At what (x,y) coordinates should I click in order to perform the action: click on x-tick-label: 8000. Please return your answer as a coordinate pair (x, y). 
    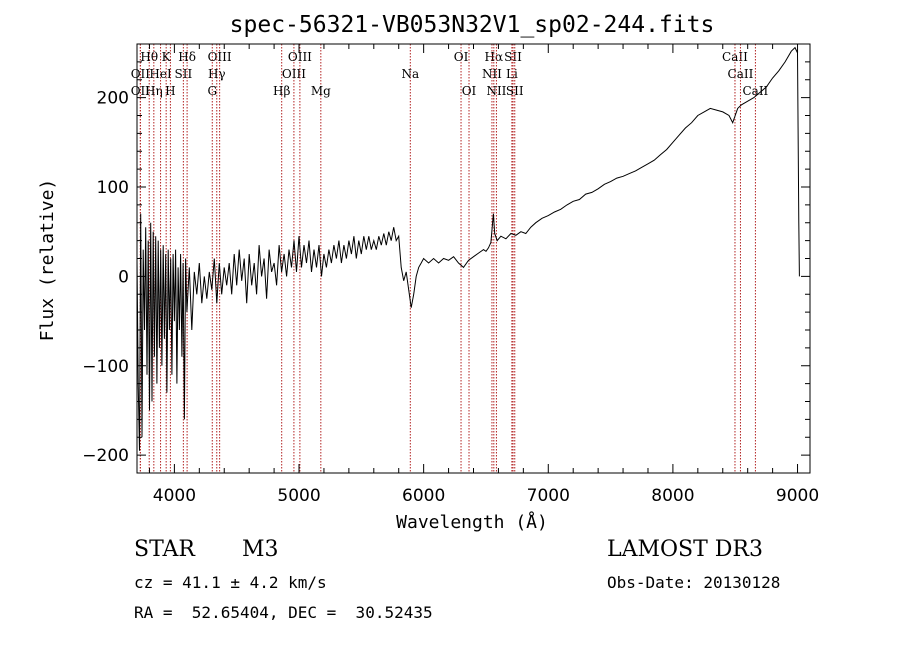
    Looking at the image, I should click on (672, 496).